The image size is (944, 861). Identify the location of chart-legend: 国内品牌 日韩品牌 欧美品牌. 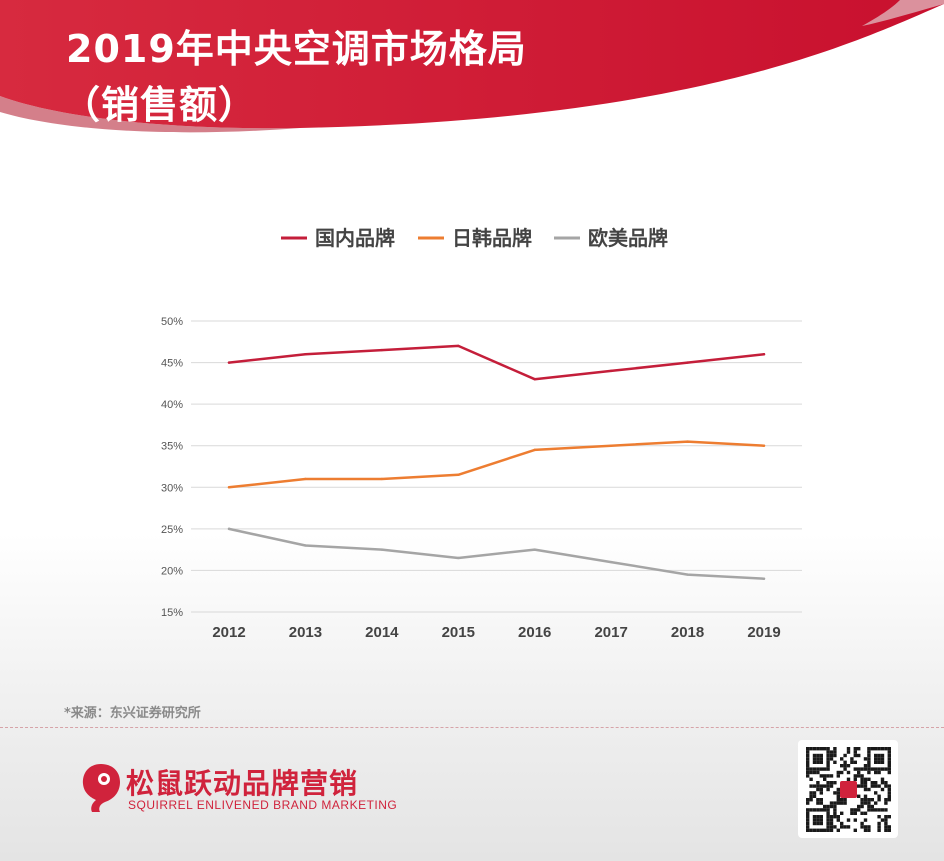
(474, 238).